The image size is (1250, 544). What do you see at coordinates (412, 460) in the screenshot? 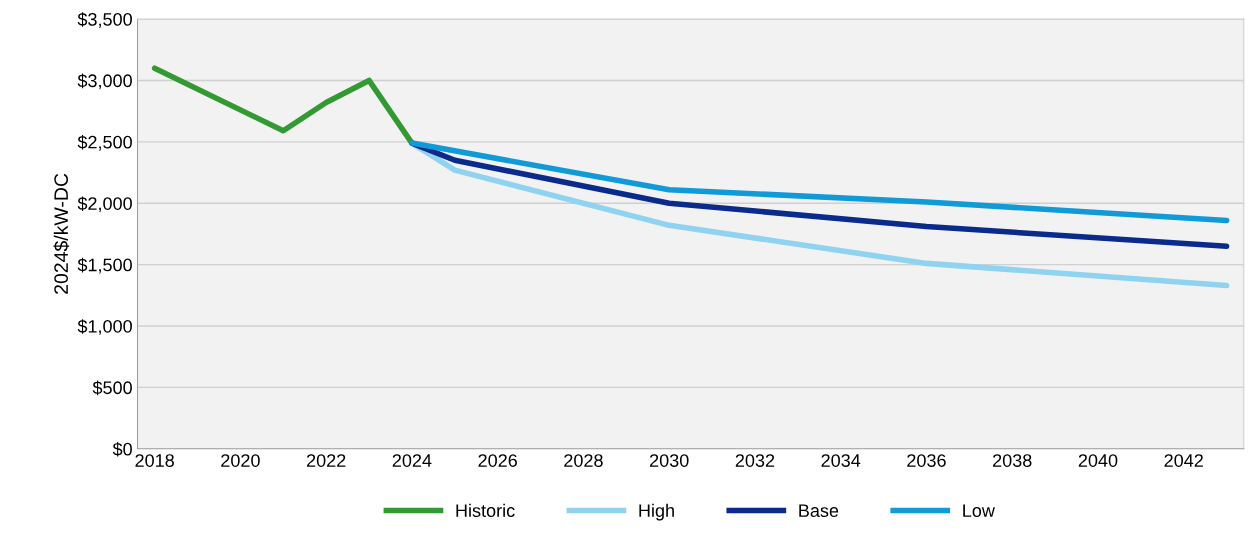
I see `x-tick-label: 2024` at bounding box center [412, 460].